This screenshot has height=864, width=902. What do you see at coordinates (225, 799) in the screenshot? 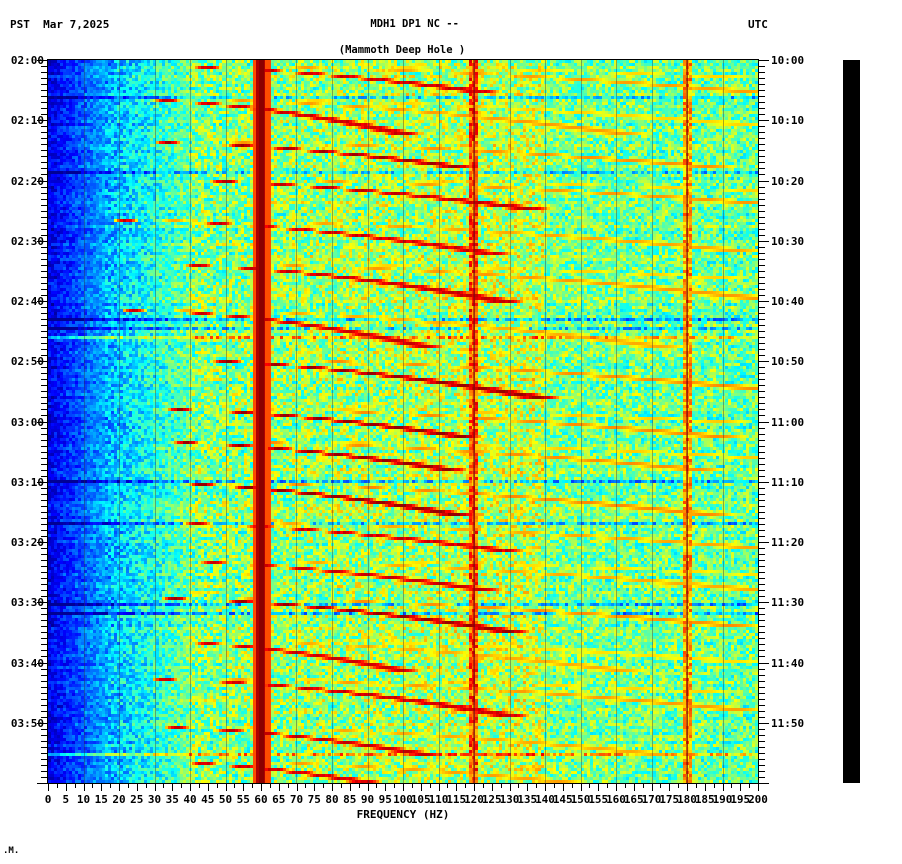
I see `x-axis-tick-label: 50` at bounding box center [225, 799].